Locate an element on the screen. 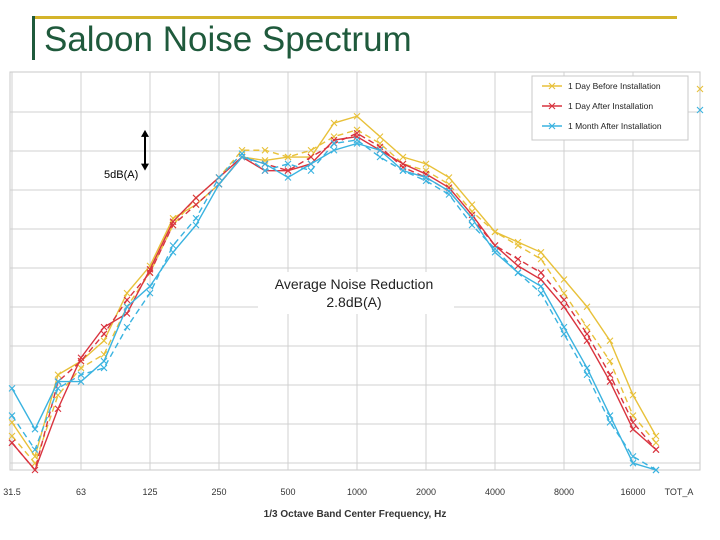 The image size is (720, 540). legend-label: 1 Day After Installation is located at coordinates (610, 106).